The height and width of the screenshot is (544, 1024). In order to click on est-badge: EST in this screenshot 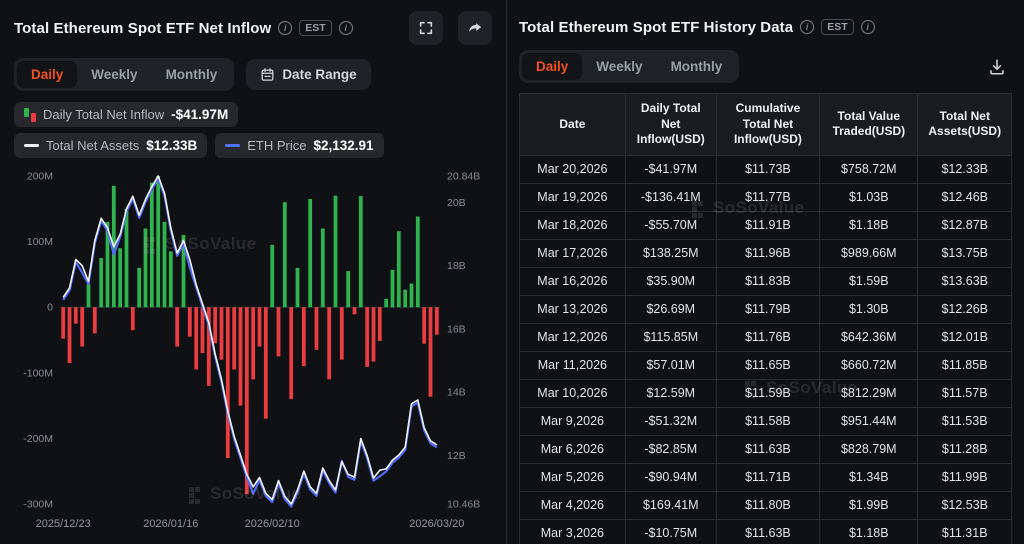, I will do `click(837, 27)`.